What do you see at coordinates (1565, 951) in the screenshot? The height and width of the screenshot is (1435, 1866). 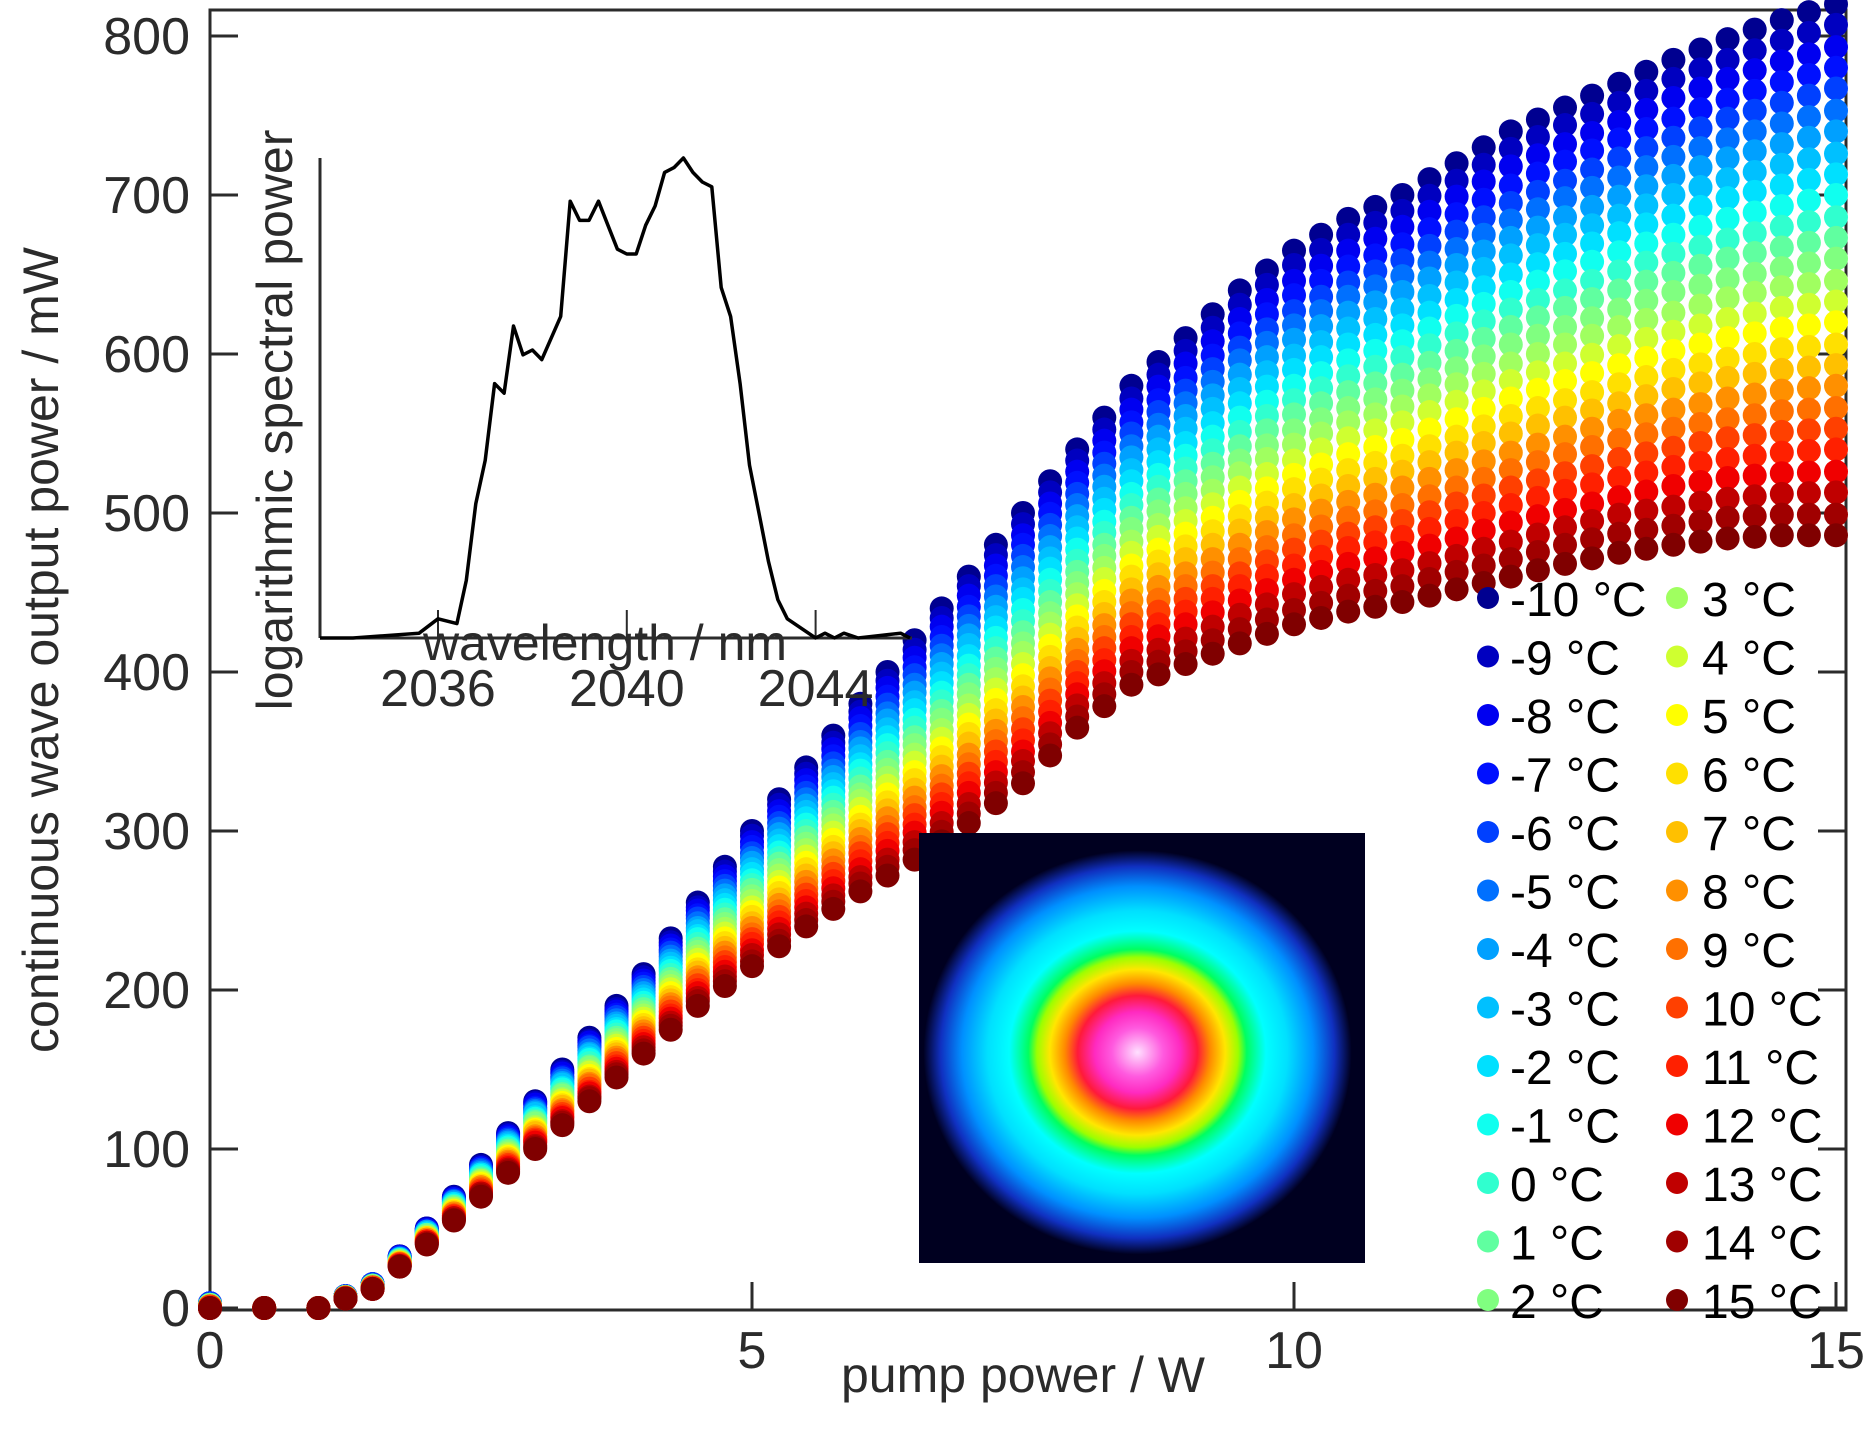 I see `legend-label: -4 °C` at bounding box center [1565, 951].